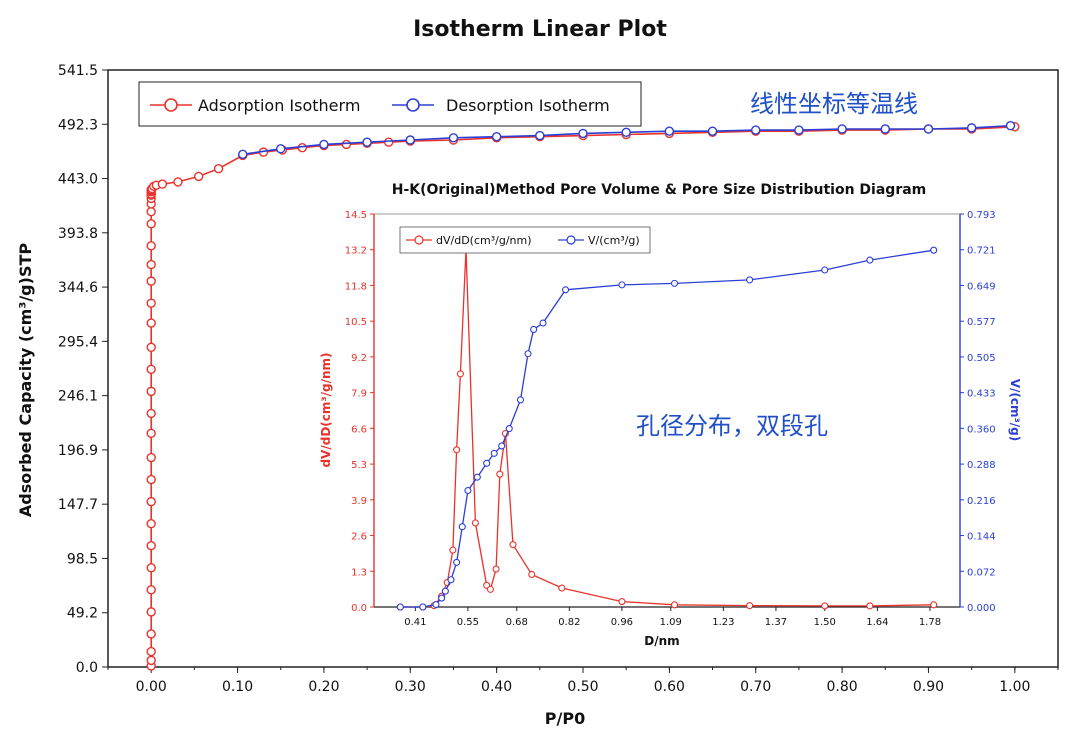 This screenshot has width=1080, height=738. I want to click on inset-x-tick-label: 1.64, so click(877, 622).